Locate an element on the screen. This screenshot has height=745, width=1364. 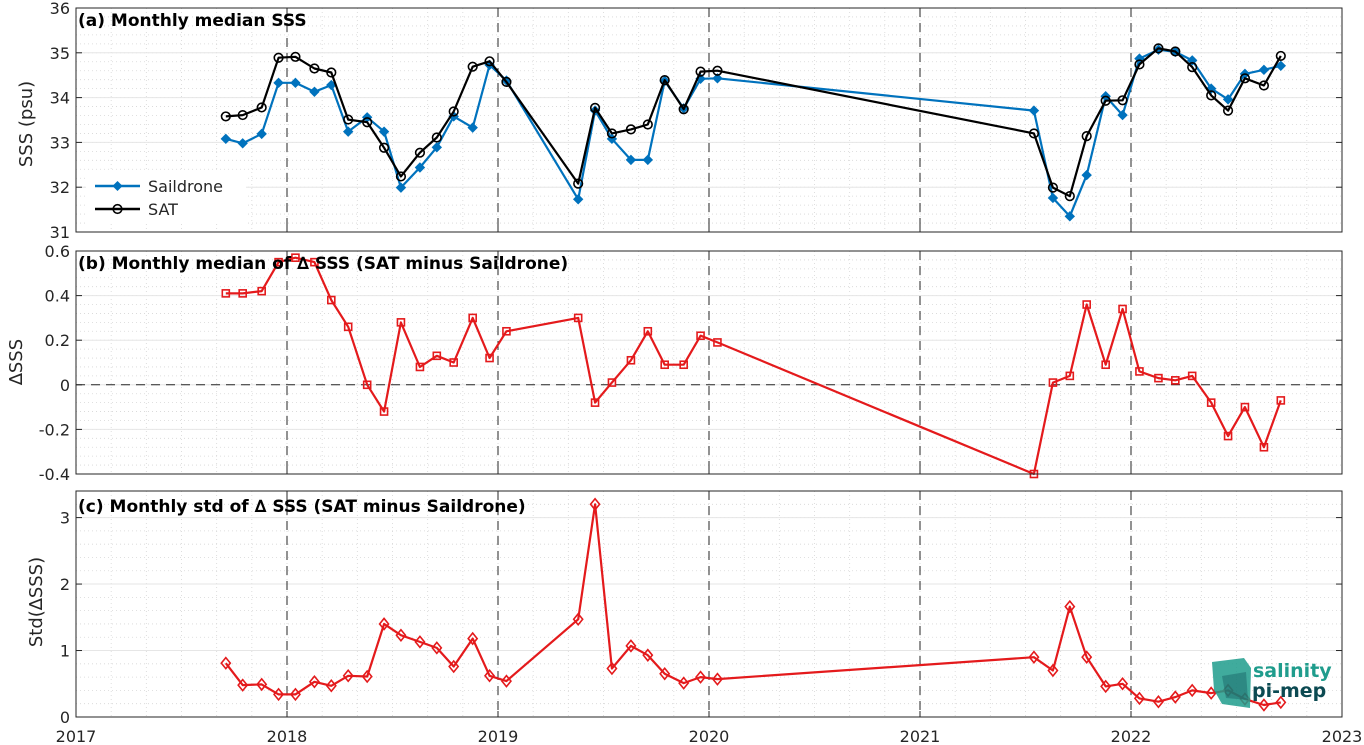
panel-1-y-tick-label: 0 is located at coordinates (65, 385).